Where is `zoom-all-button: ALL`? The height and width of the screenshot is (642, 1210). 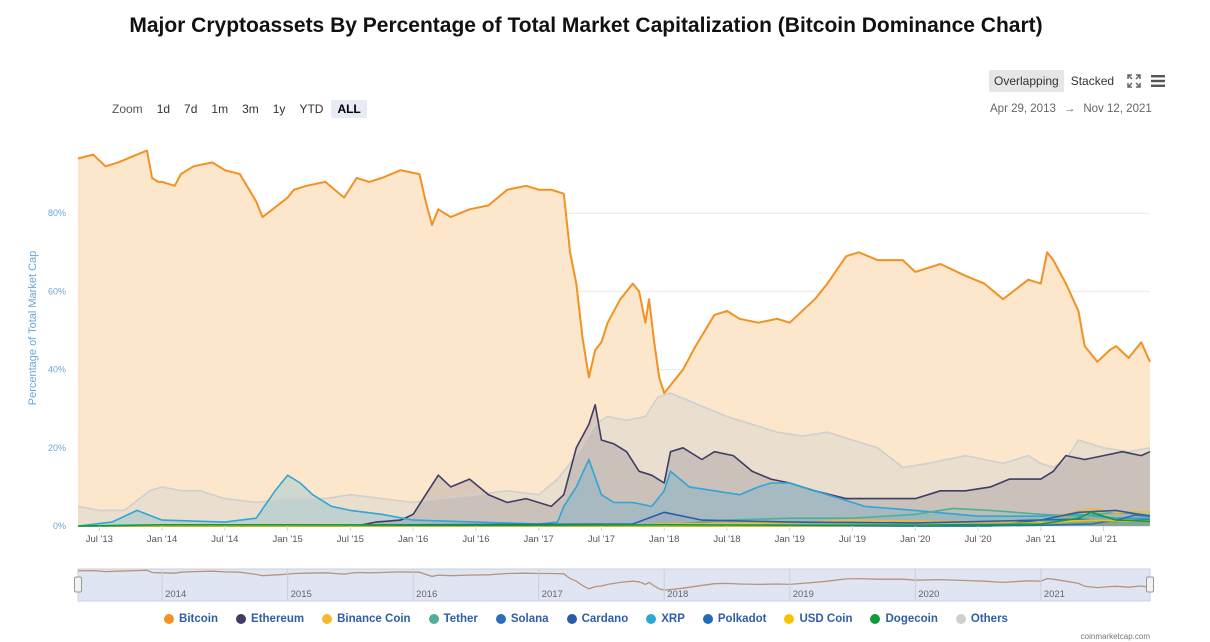
zoom-all-button: ALL is located at coordinates (349, 109).